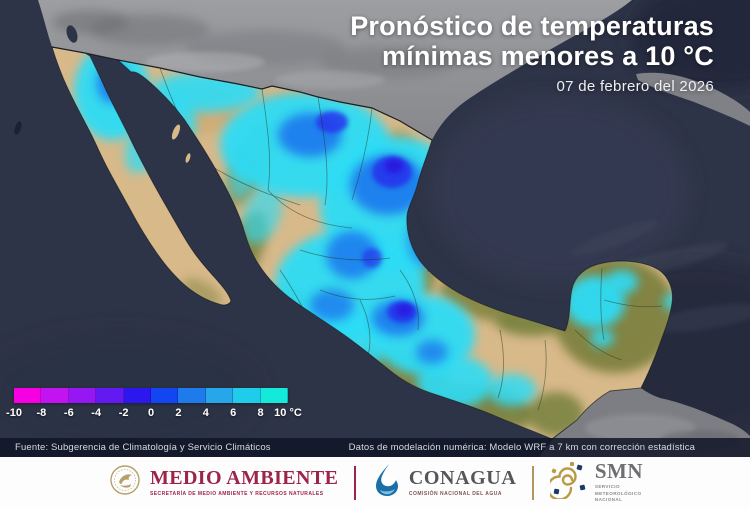  What do you see at coordinates (288, 413) in the screenshot?
I see `legend-tick: 10 °C` at bounding box center [288, 413].